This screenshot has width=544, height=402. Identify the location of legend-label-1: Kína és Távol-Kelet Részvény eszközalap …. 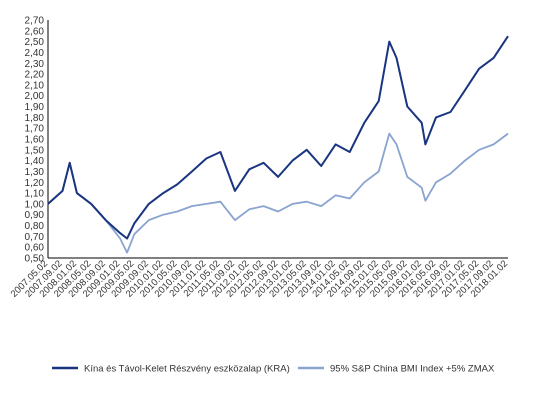
(187, 369).